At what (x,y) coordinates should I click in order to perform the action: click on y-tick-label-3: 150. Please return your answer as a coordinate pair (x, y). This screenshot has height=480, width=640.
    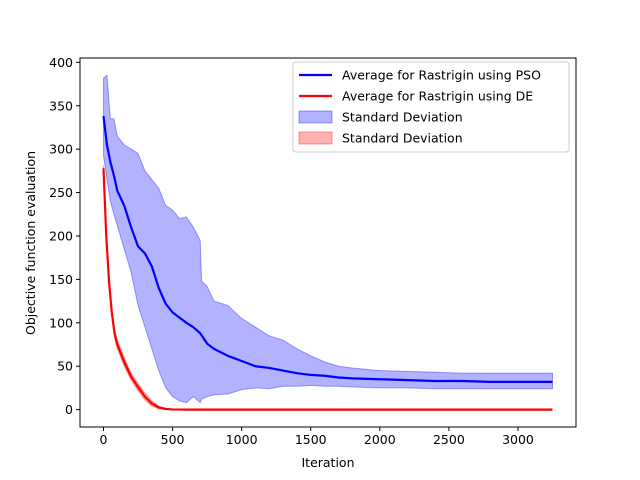
    Looking at the image, I should click on (61, 279).